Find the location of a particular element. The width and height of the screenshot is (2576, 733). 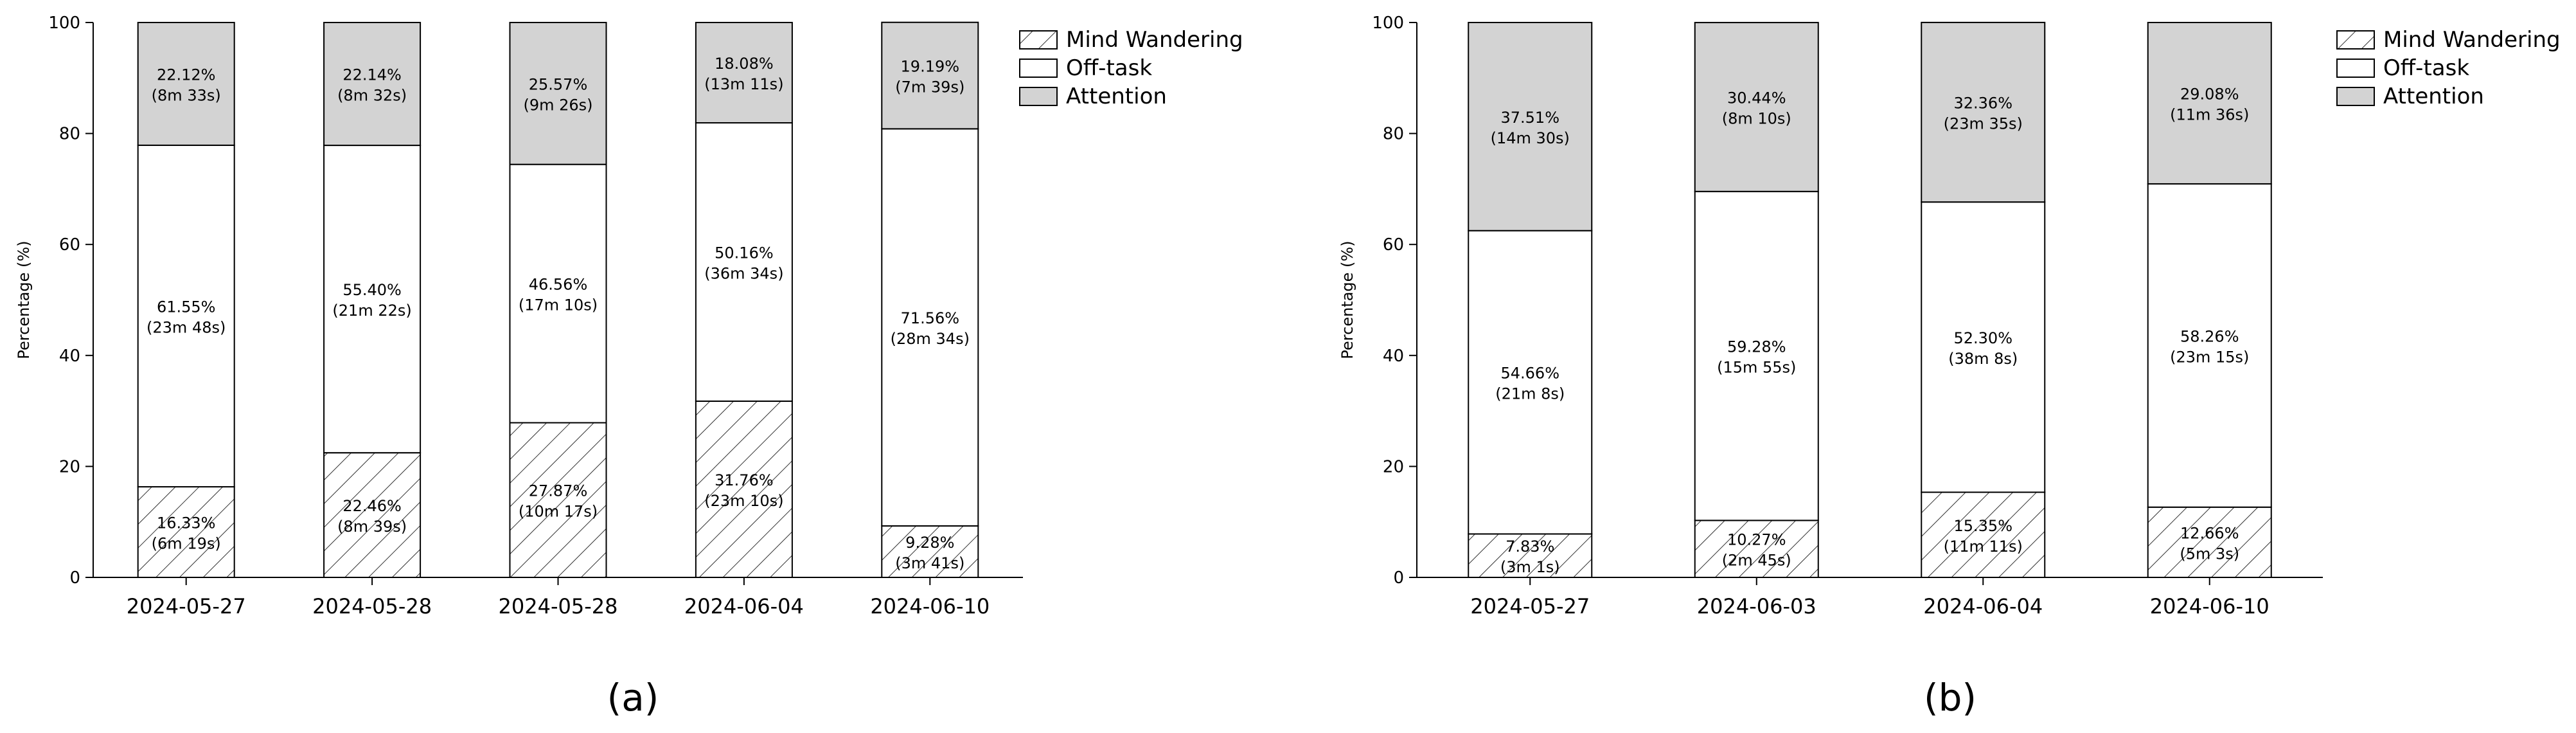

bar-percent-label: 25.57% is located at coordinates (559, 84).